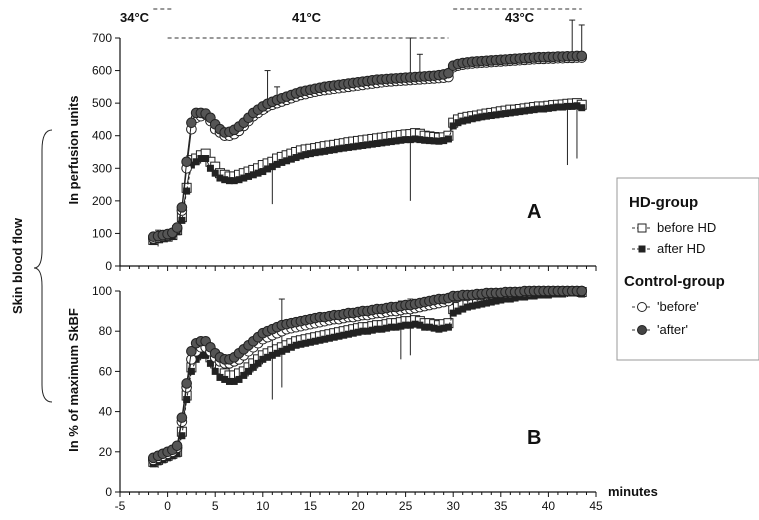  Describe the element at coordinates (102, 201) in the screenshot. I see `y-tick-label: 200` at that location.